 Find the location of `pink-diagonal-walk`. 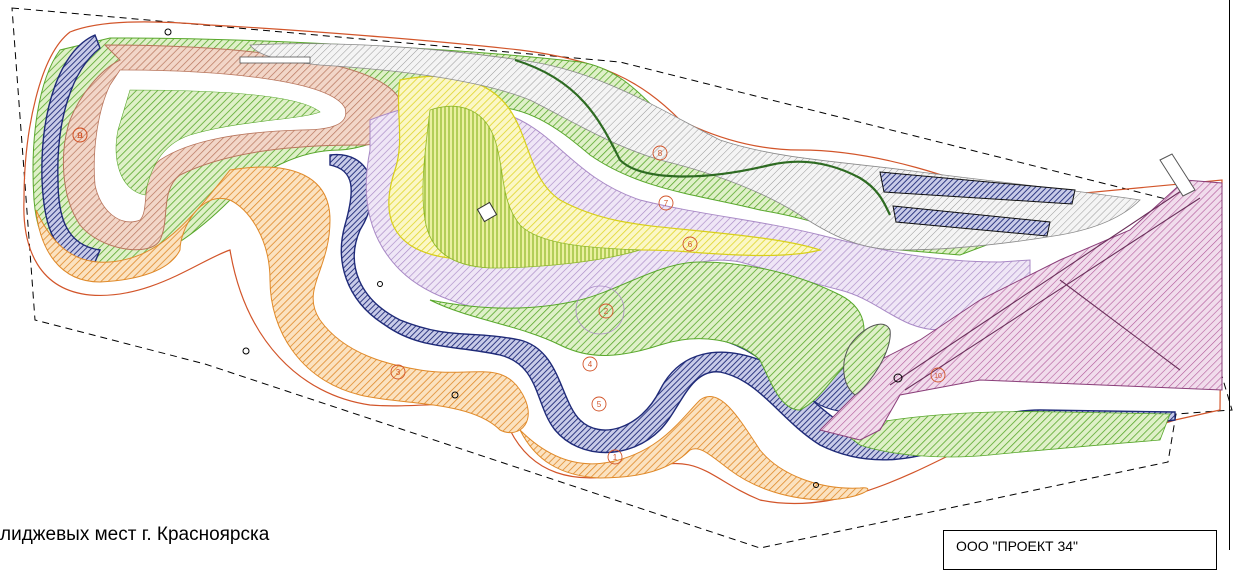

pink-diagonal-walk is located at coordinates (1045, 287).